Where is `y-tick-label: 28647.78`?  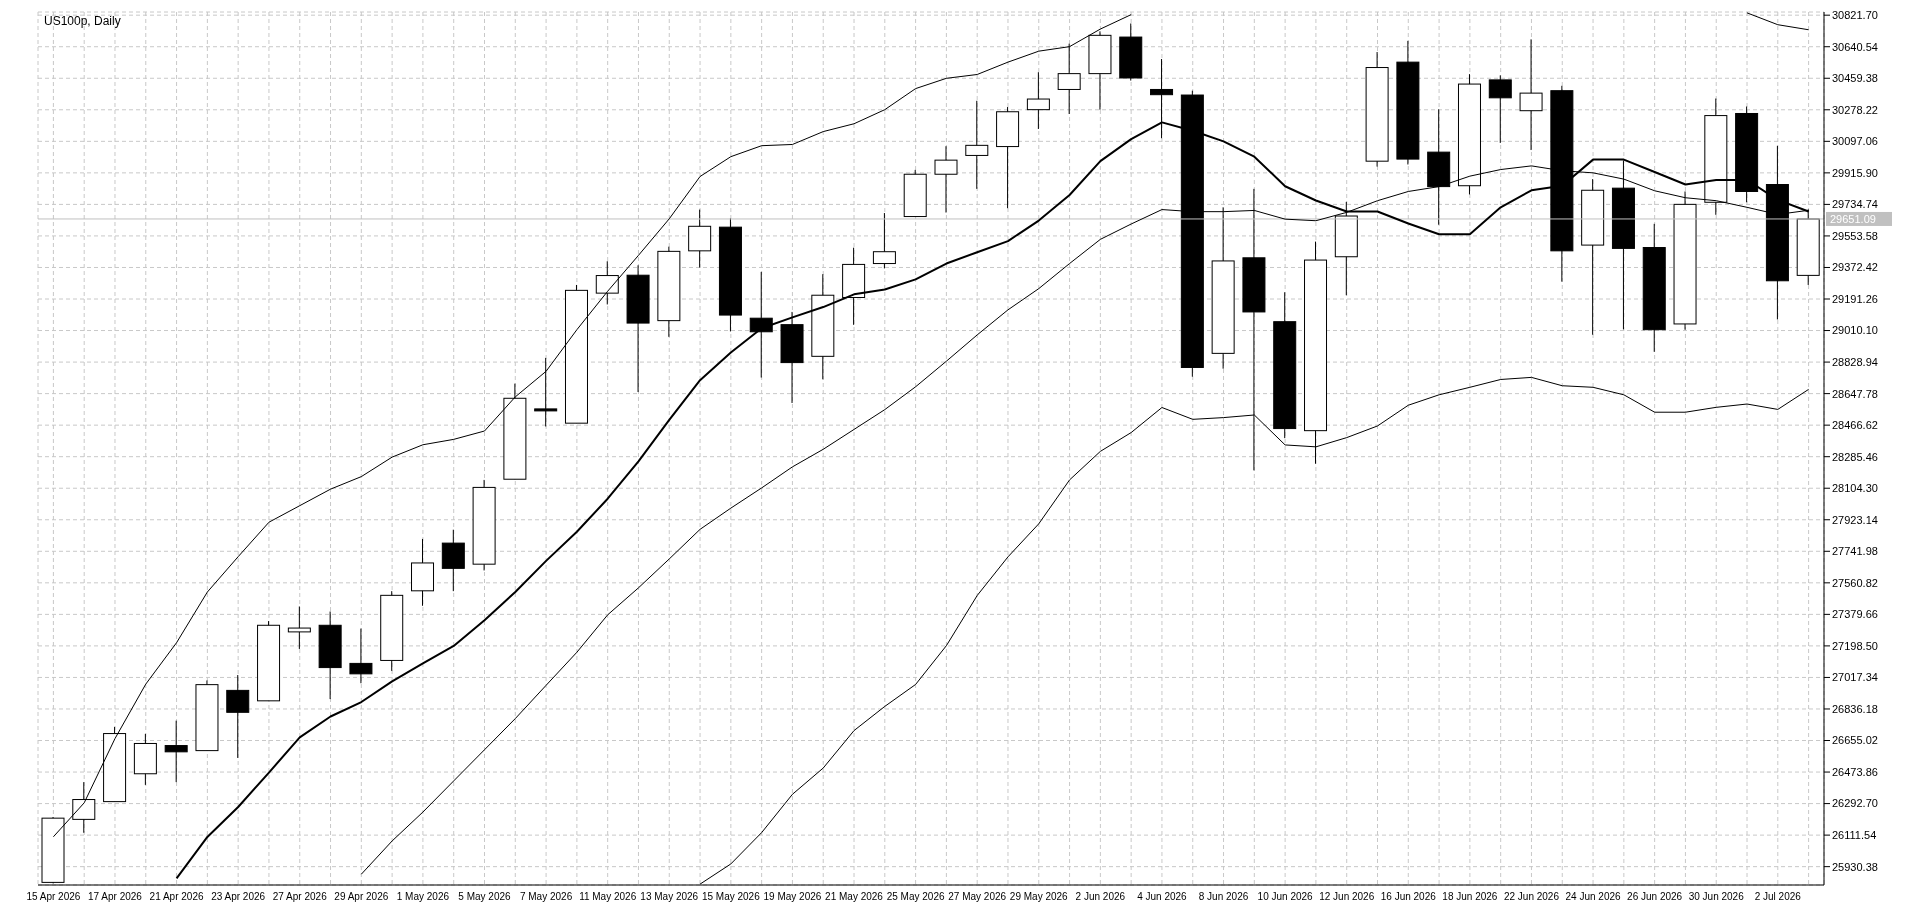 y-tick-label: 28647.78 is located at coordinates (1855, 393).